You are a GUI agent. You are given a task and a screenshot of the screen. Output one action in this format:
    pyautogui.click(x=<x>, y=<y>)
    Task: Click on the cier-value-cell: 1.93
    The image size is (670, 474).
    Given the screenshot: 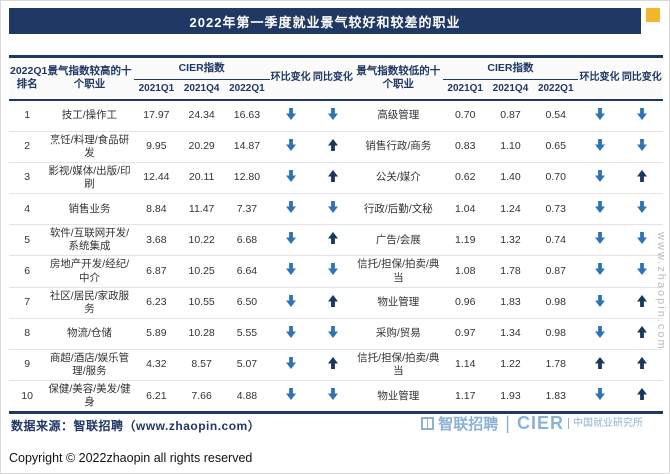 What is the action you would take?
    pyautogui.click(x=510, y=395)
    